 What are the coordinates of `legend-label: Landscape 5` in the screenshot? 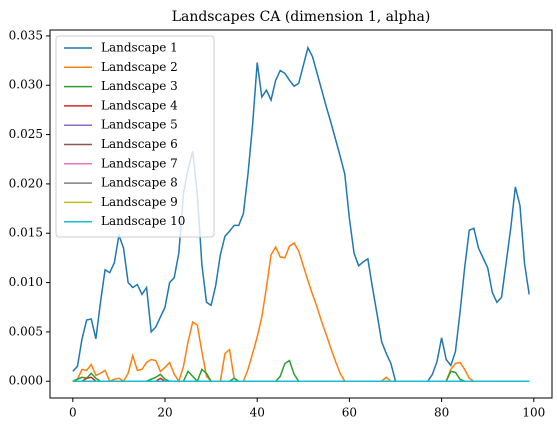 It's located at (139, 125).